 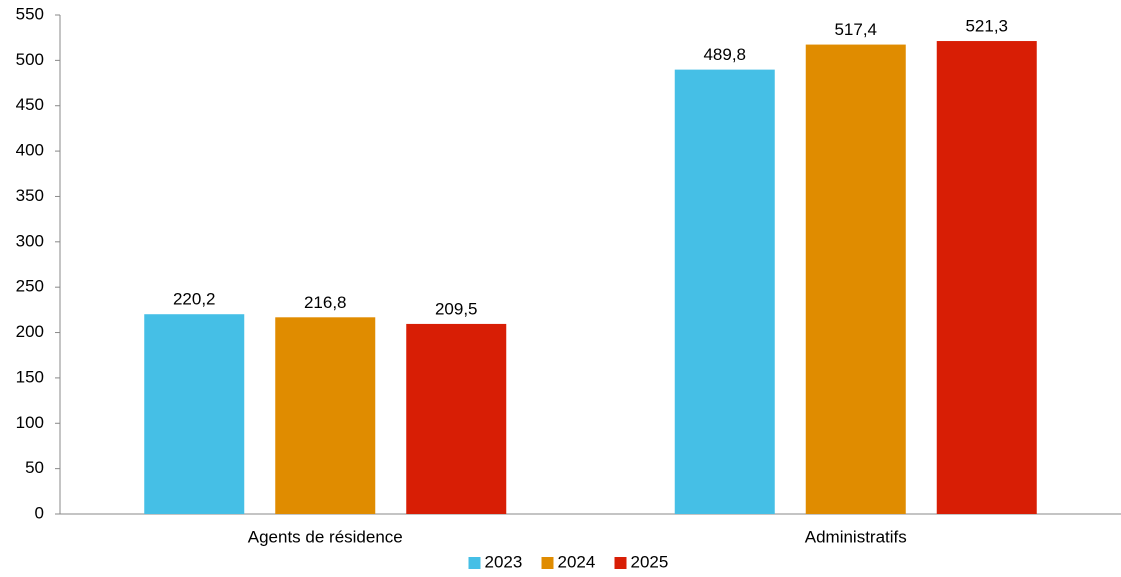 I want to click on y-tick-label: 350, so click(x=30, y=195).